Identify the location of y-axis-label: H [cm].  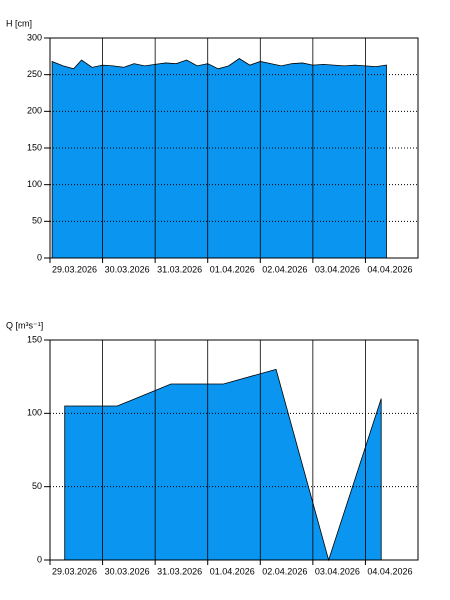
(19, 23).